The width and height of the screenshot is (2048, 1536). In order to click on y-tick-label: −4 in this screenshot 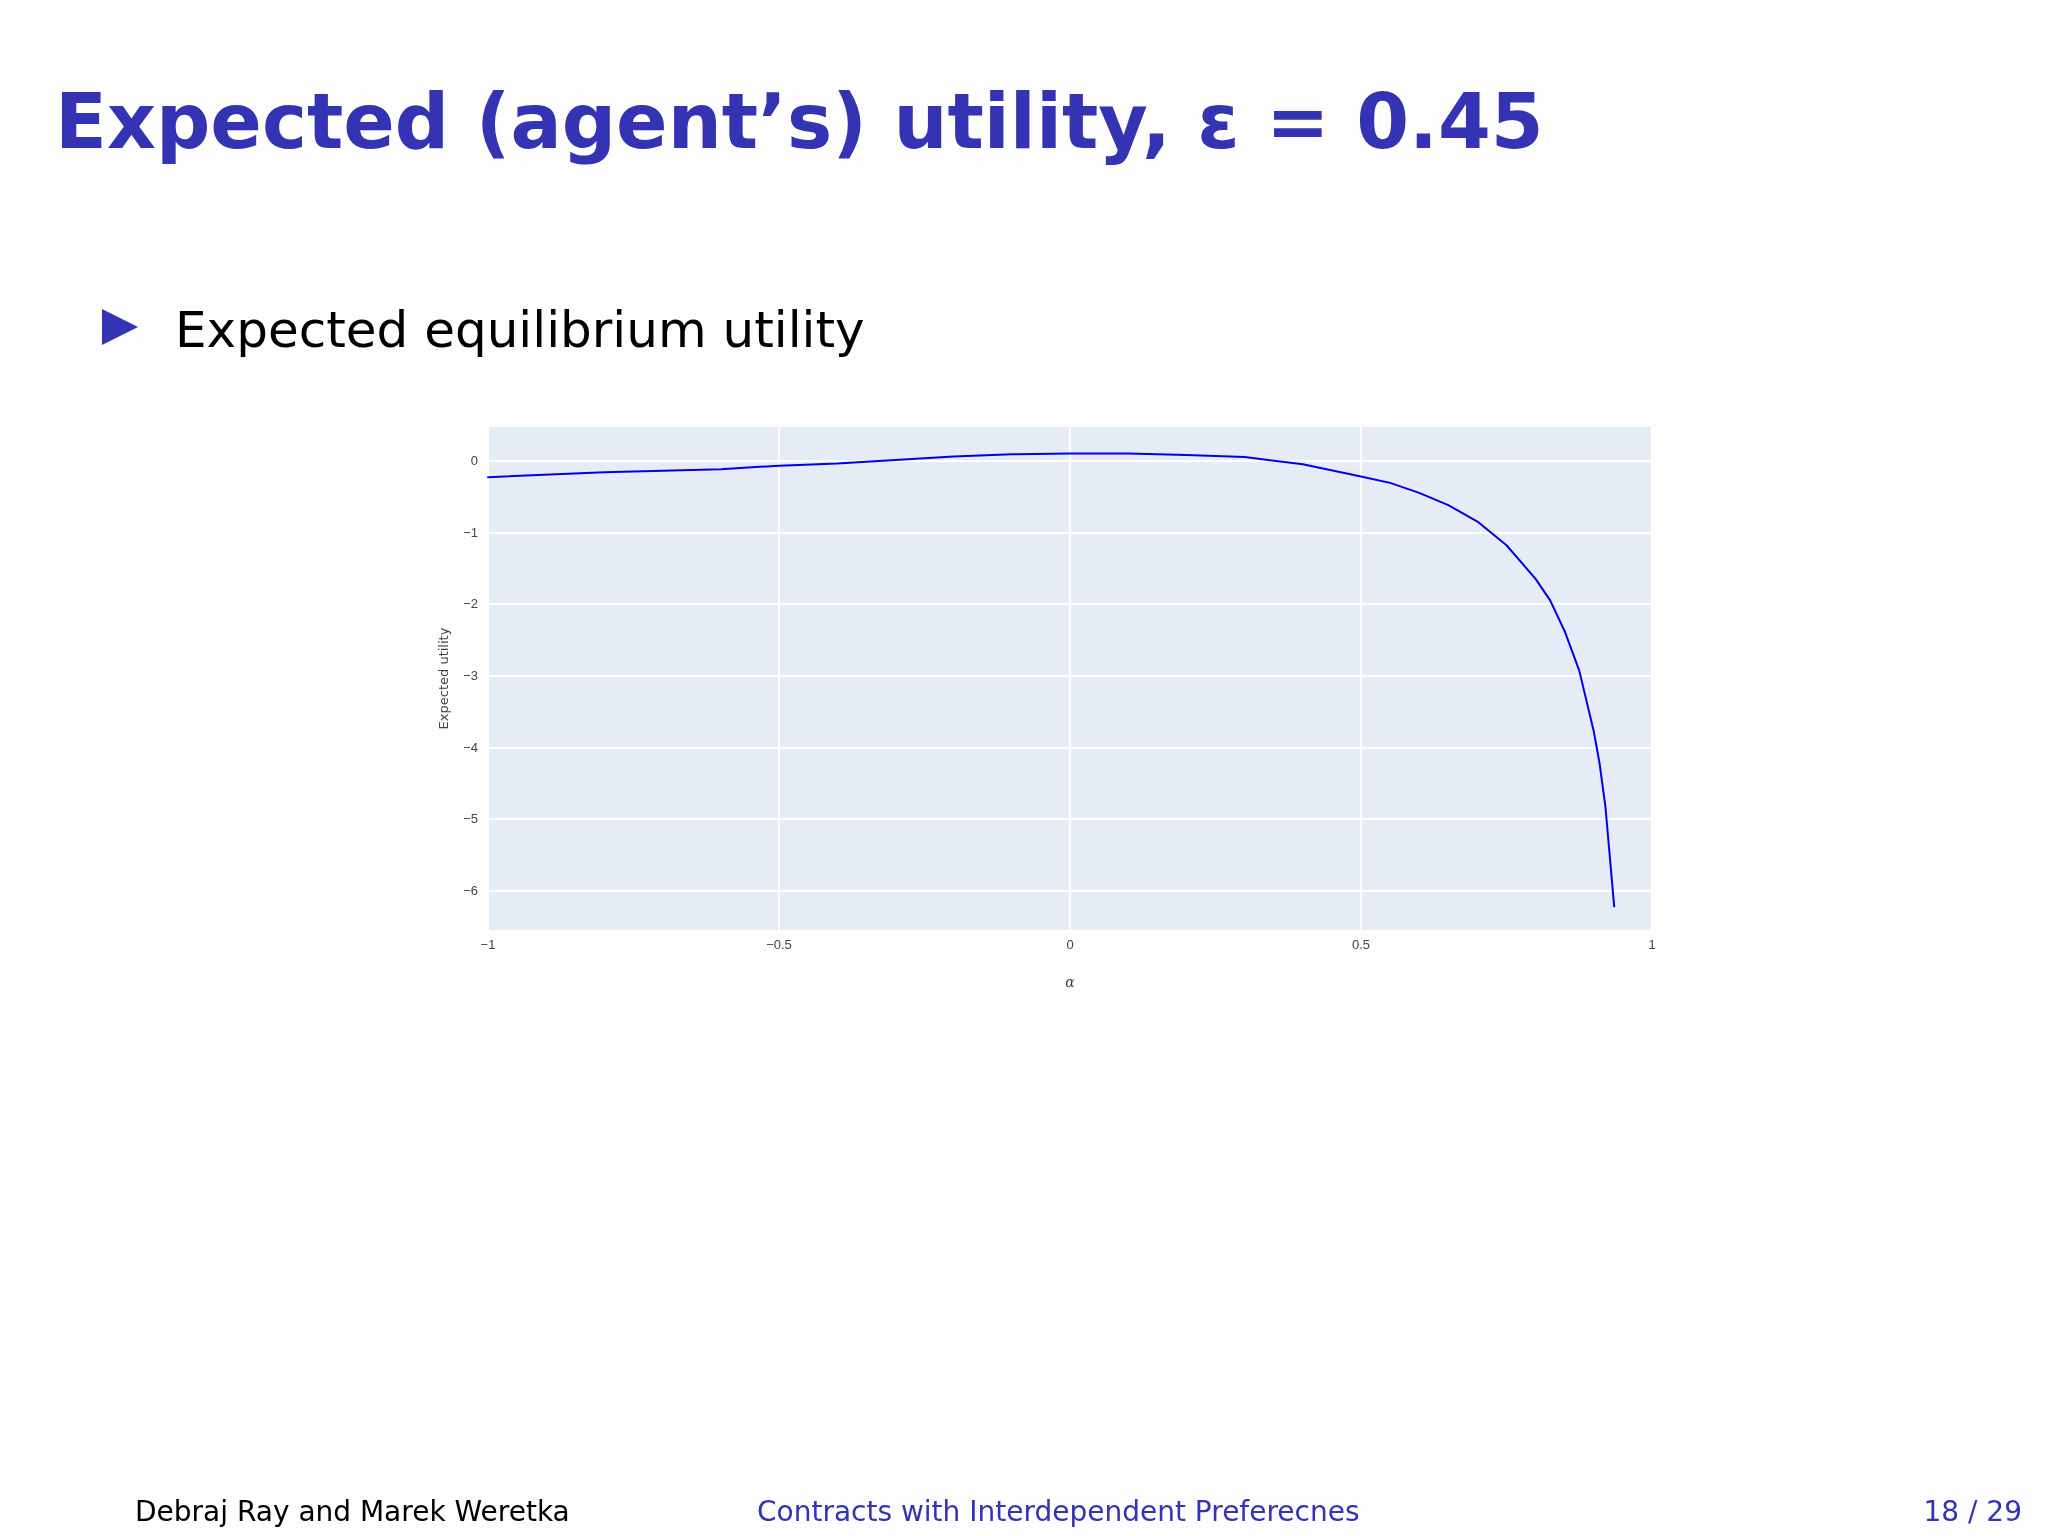, I will do `click(470, 747)`.